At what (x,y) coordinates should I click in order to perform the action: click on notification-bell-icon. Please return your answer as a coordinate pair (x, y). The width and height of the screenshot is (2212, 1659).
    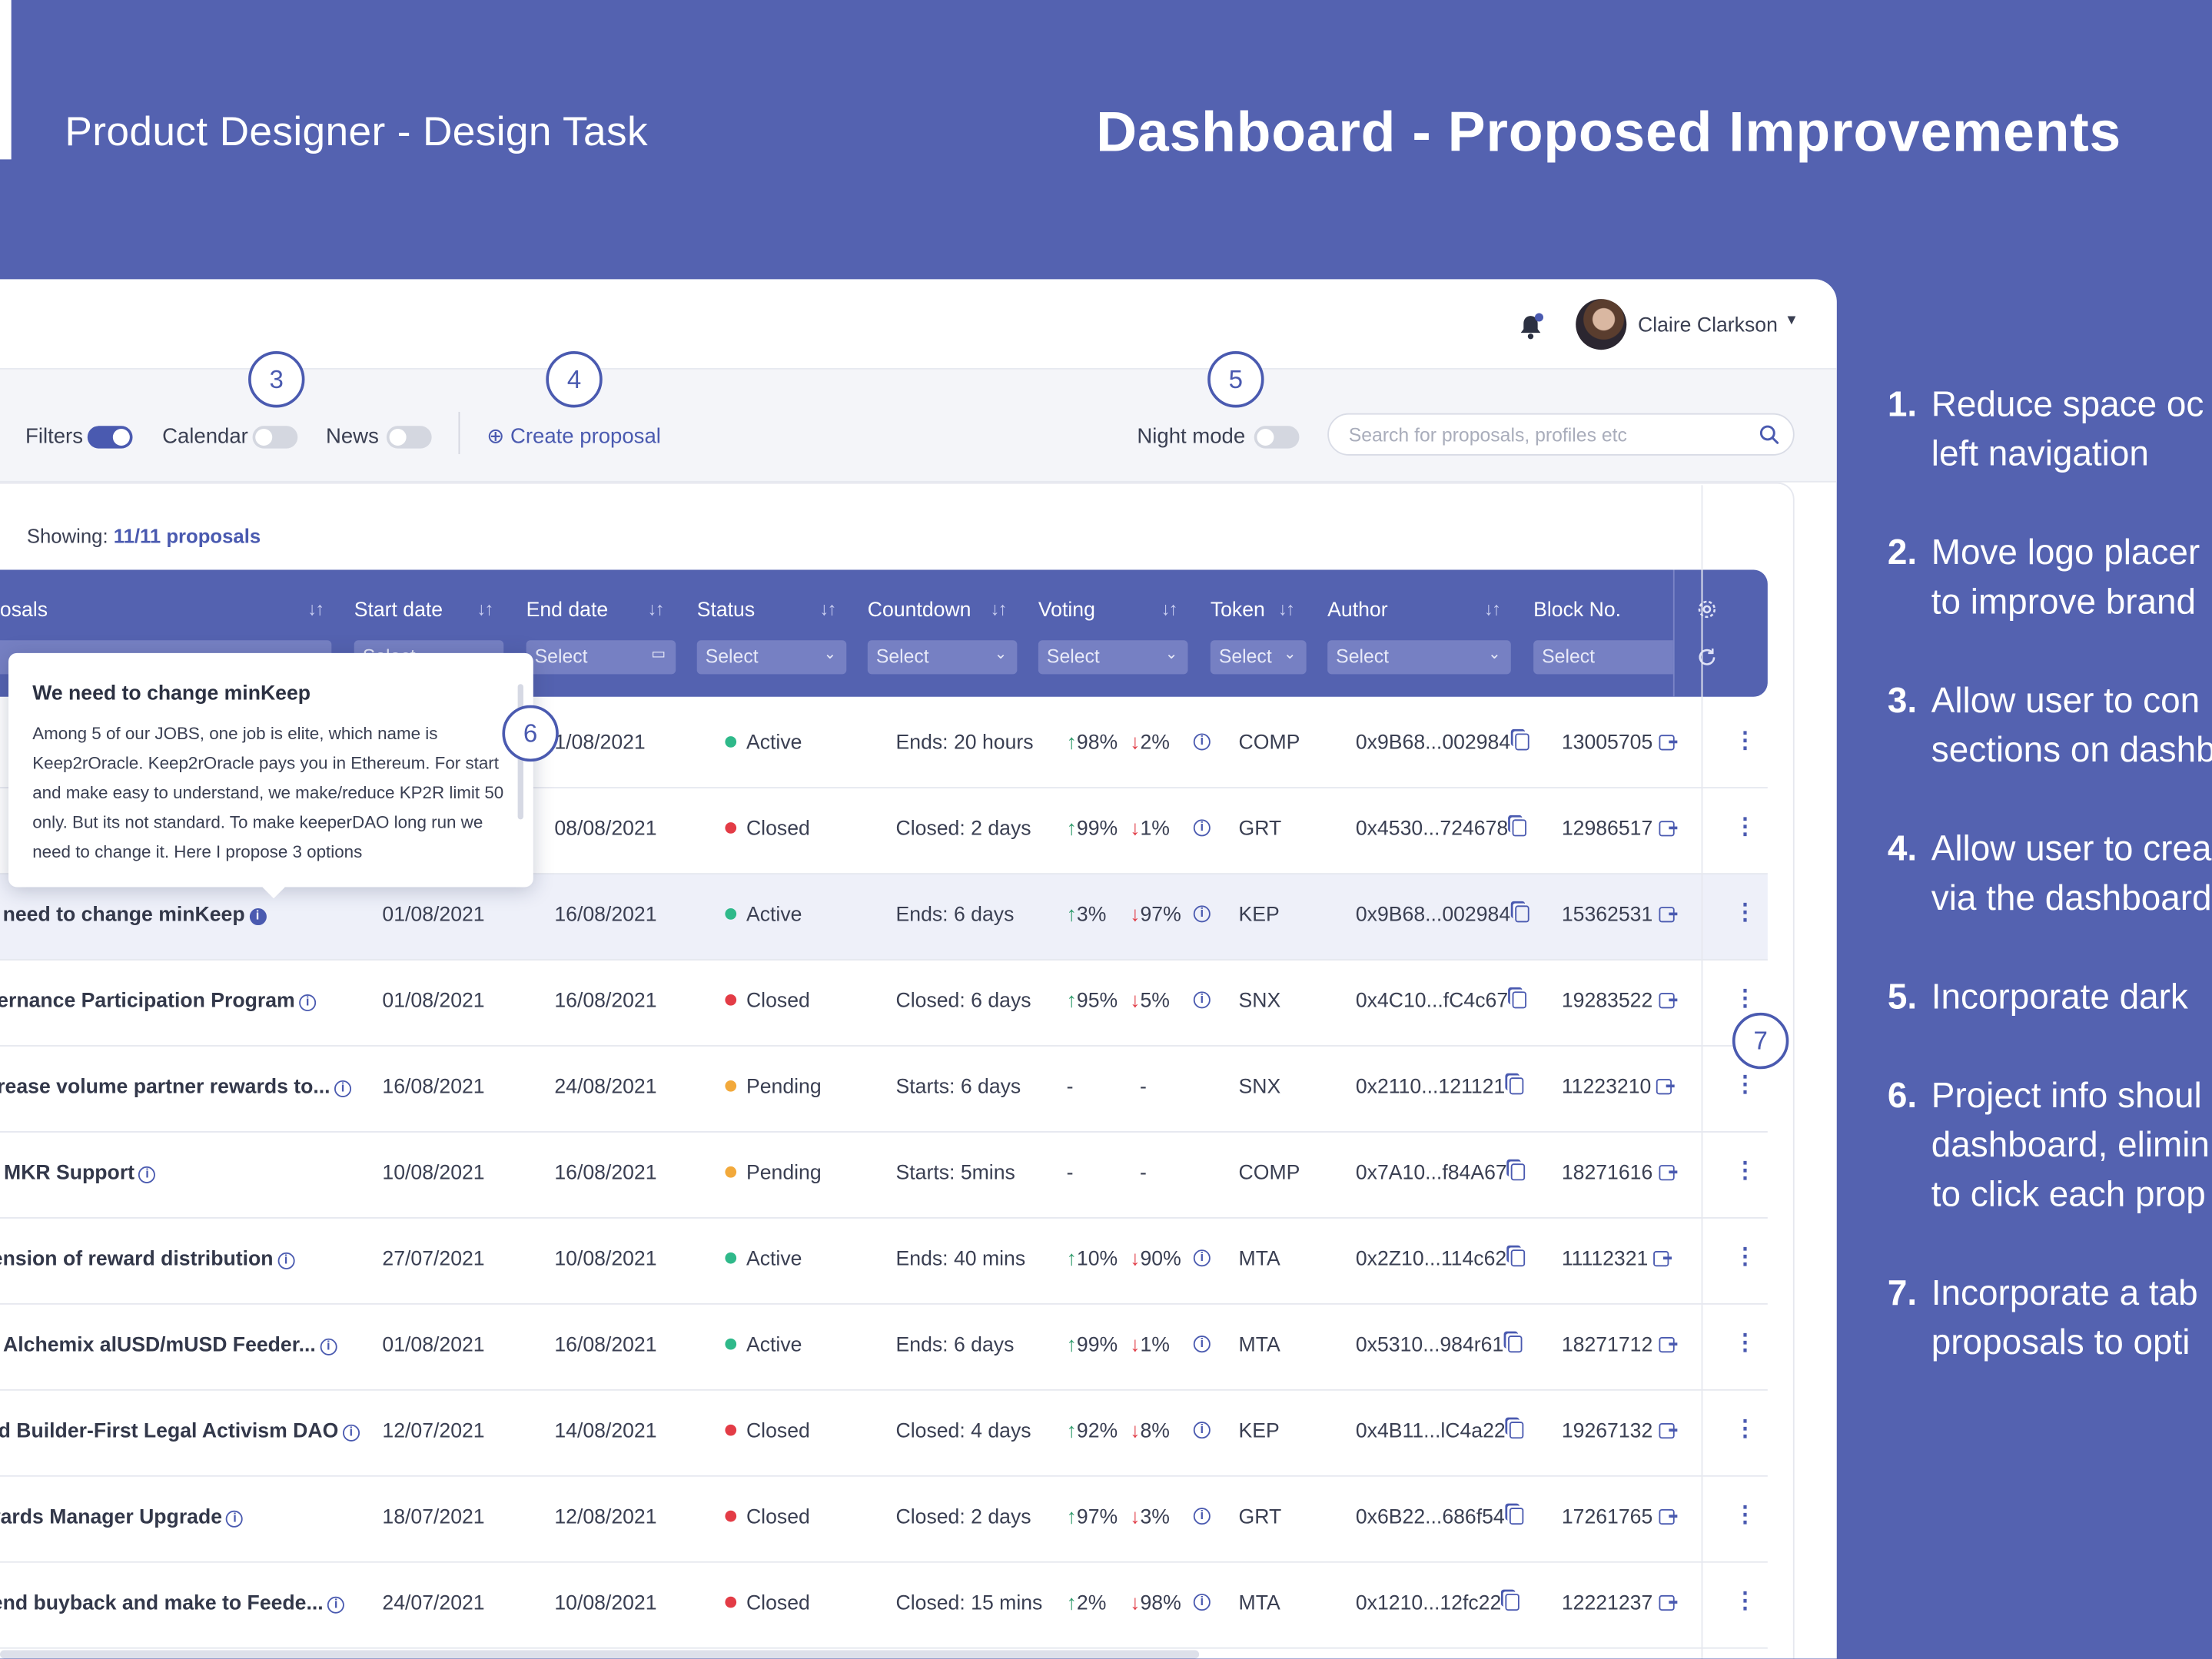
    Looking at the image, I should click on (1530, 327).